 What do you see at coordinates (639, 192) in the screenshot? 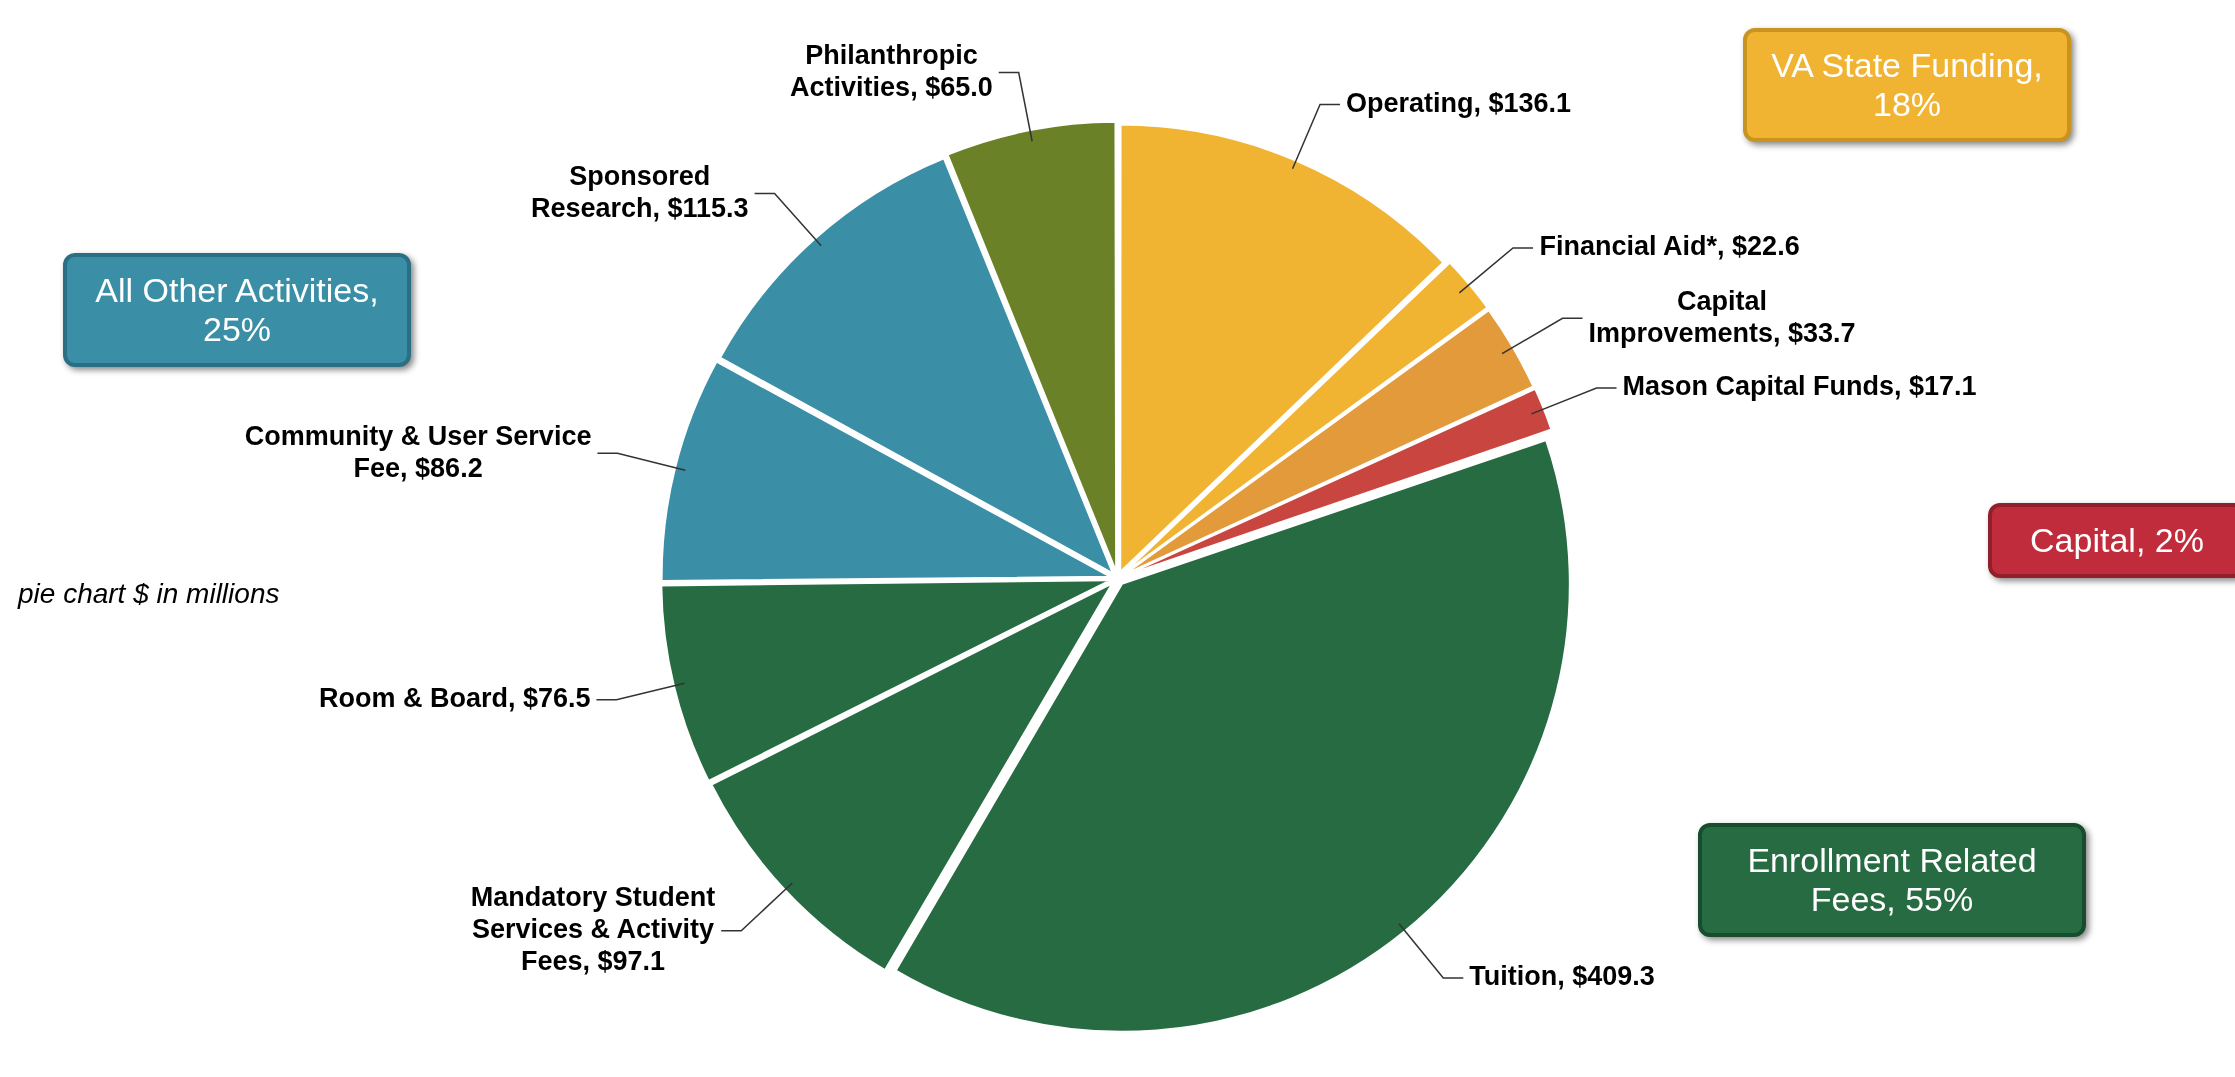
I see `slice-label: Sponsored Research, $115.3` at bounding box center [639, 192].